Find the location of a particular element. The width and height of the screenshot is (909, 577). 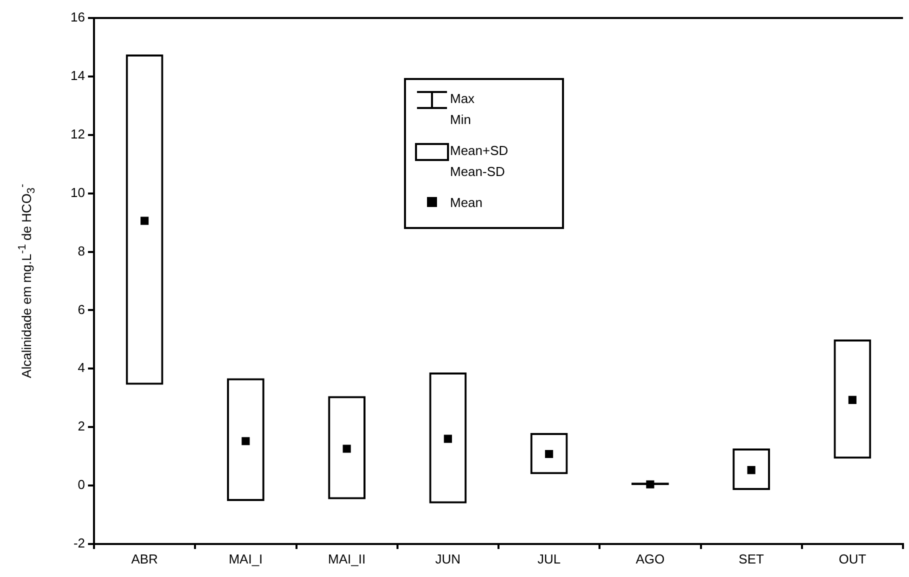

x-tick-label: MAI_II is located at coordinates (347, 558).